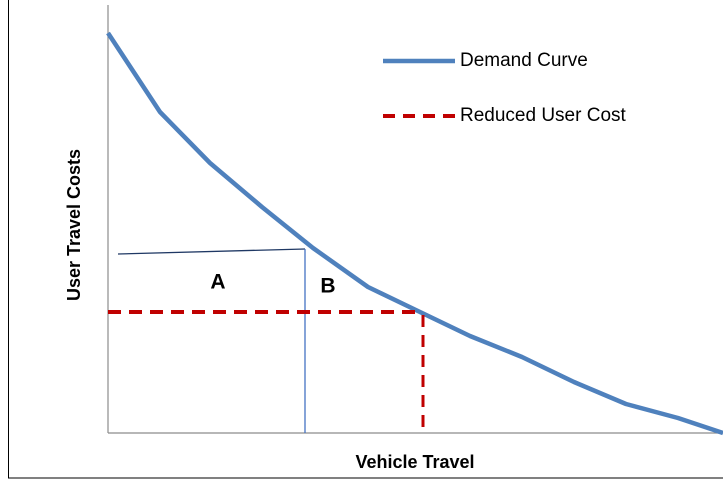 The image size is (723, 481). Describe the element at coordinates (327, 286) in the screenshot. I see `region-label: B` at that location.